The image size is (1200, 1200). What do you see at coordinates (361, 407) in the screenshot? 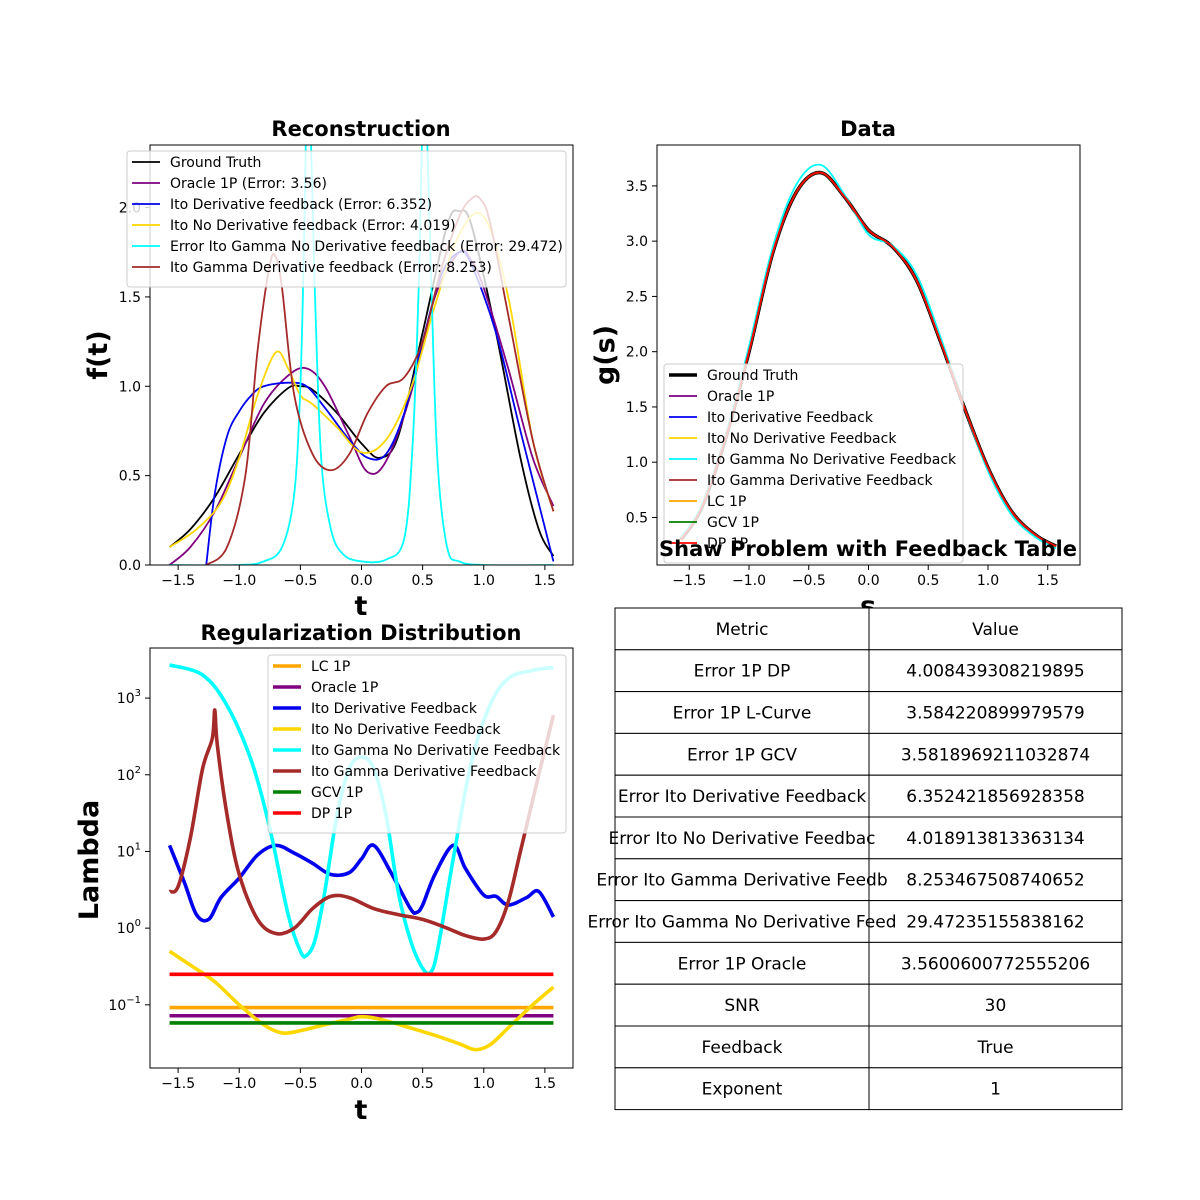
I see `series-line-oracle-1p` at bounding box center [361, 407].